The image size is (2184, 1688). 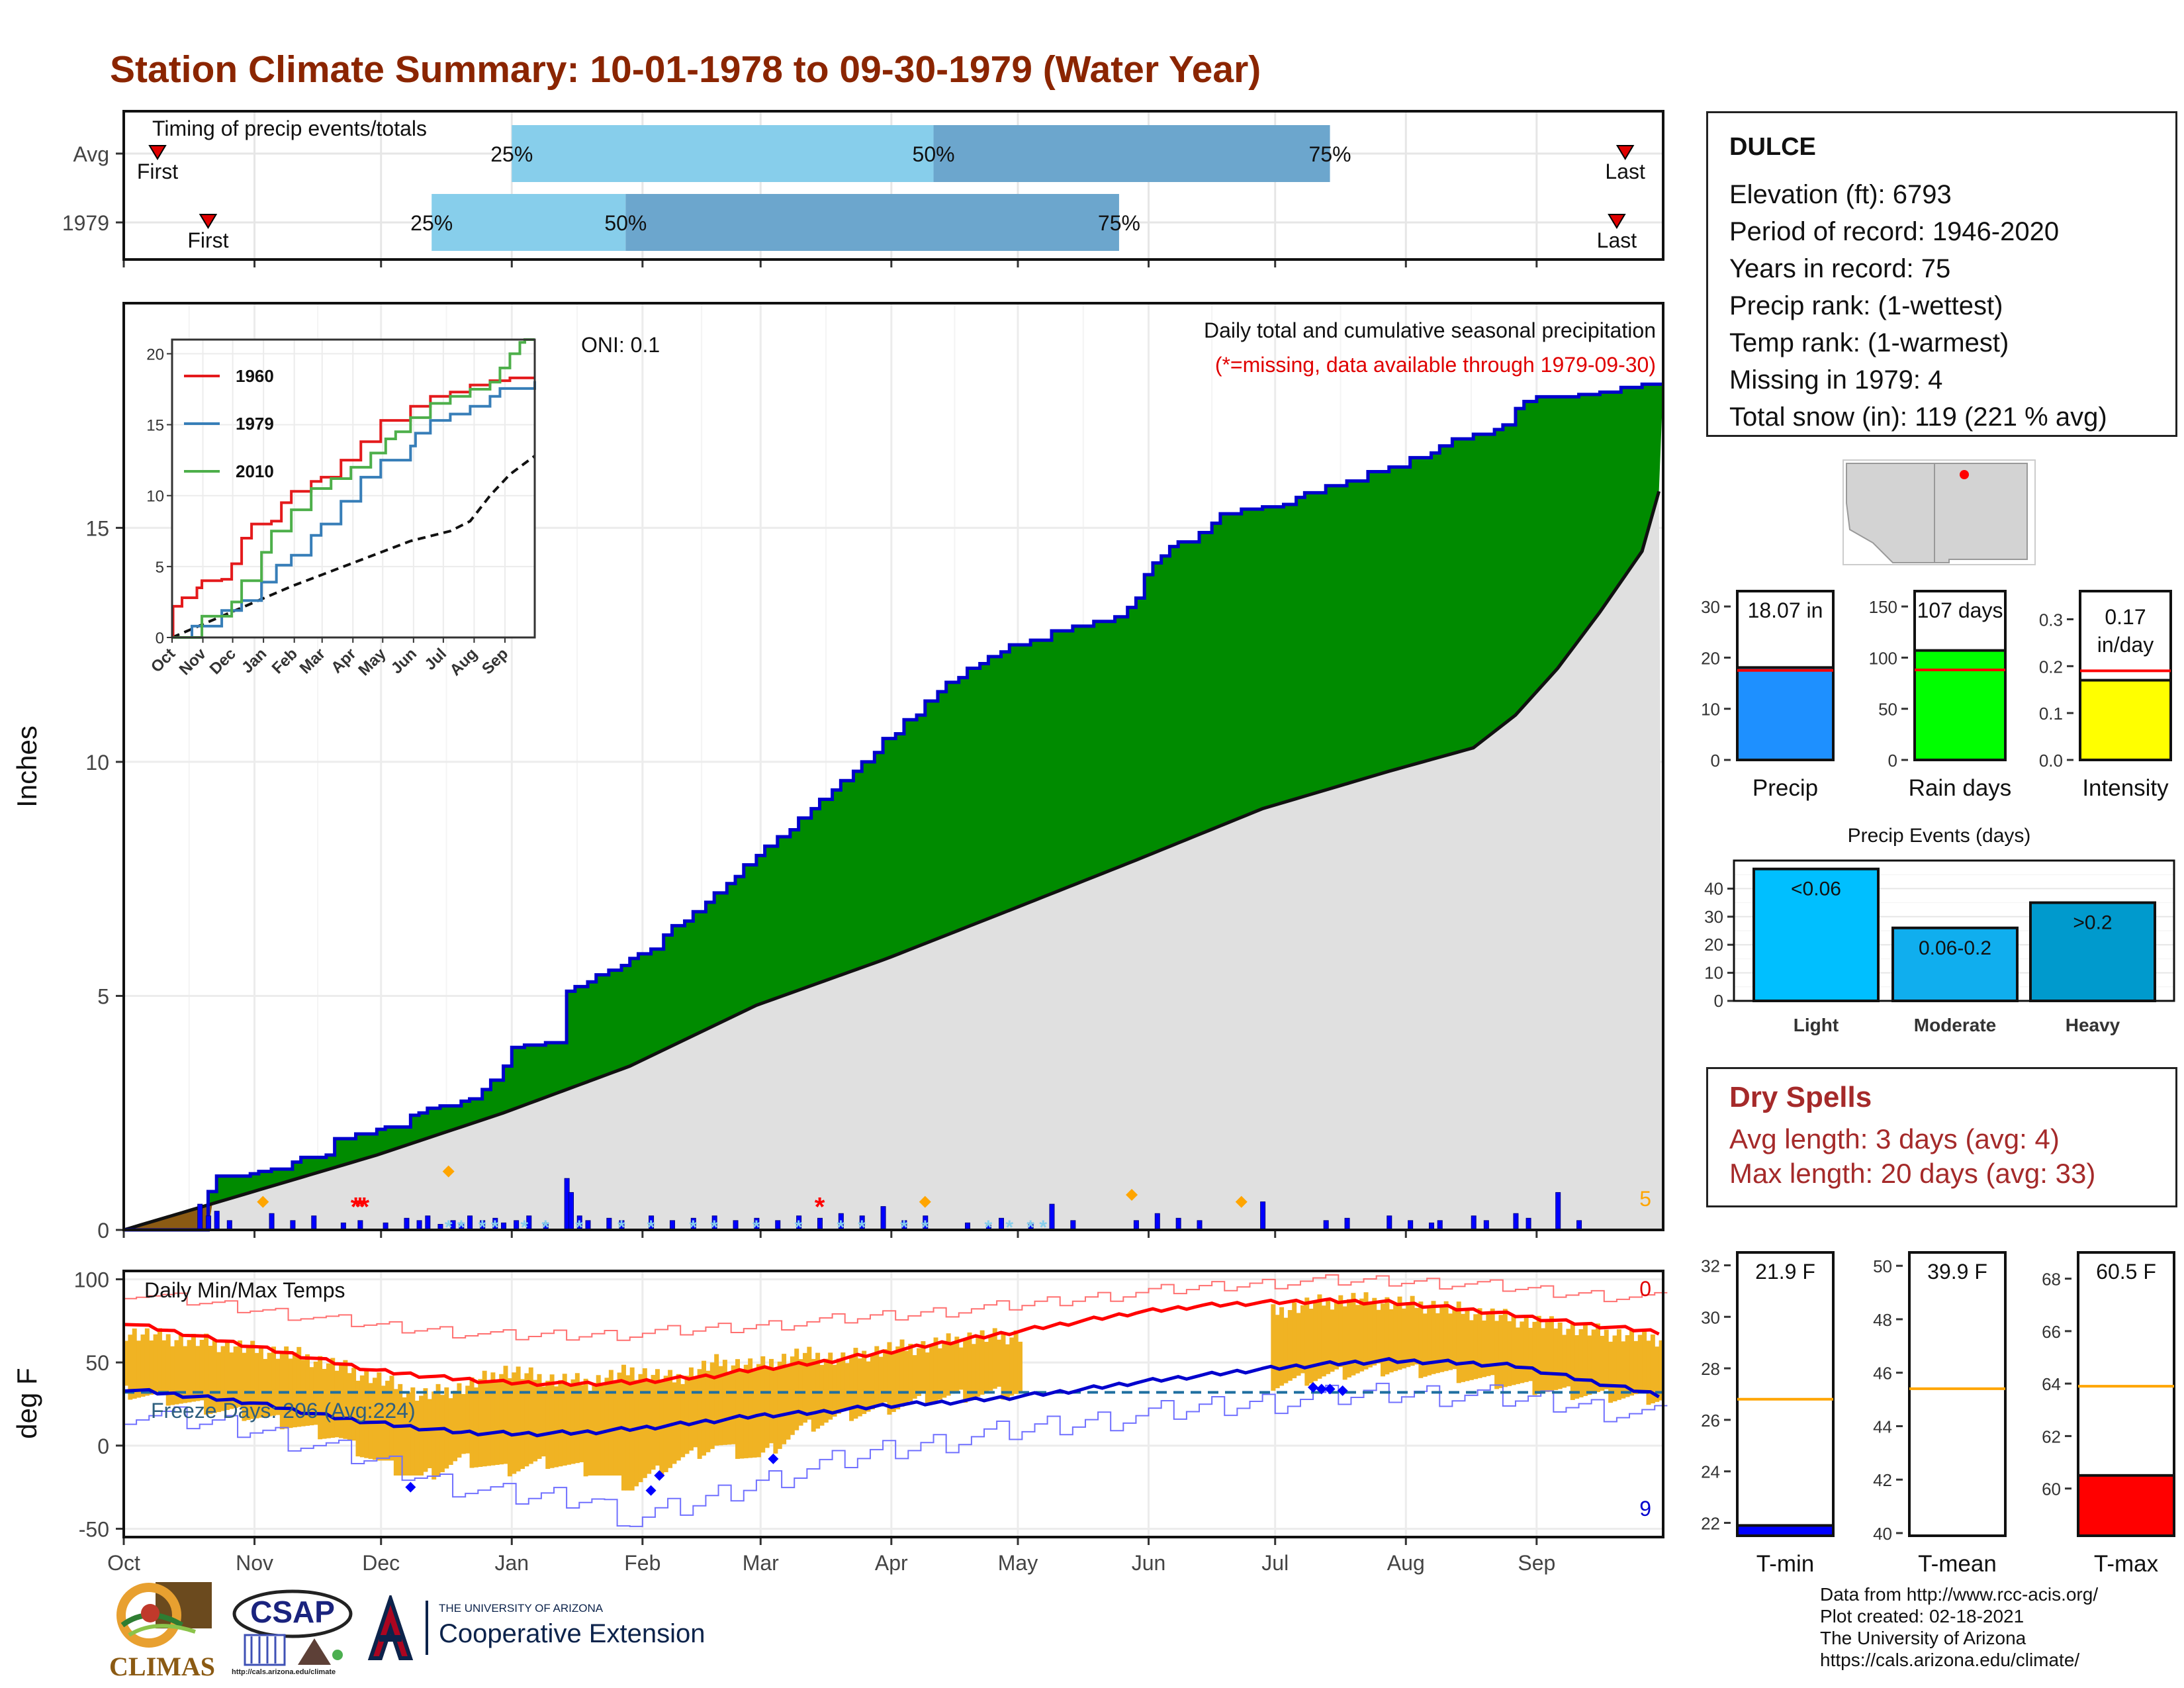 What do you see at coordinates (1918, 417) in the screenshot?
I see `station-total-snow: Total snow (in): 119 (221 % avg)` at bounding box center [1918, 417].